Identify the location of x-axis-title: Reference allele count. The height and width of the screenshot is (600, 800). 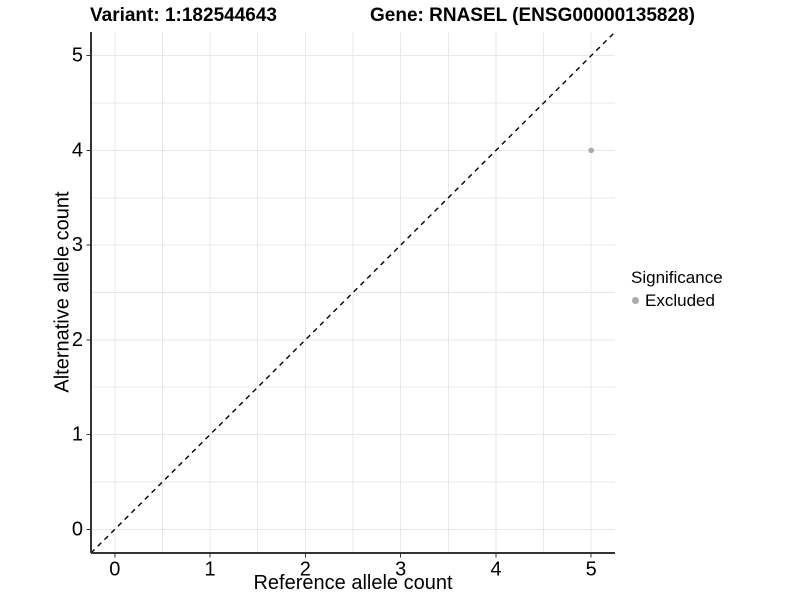
(353, 583).